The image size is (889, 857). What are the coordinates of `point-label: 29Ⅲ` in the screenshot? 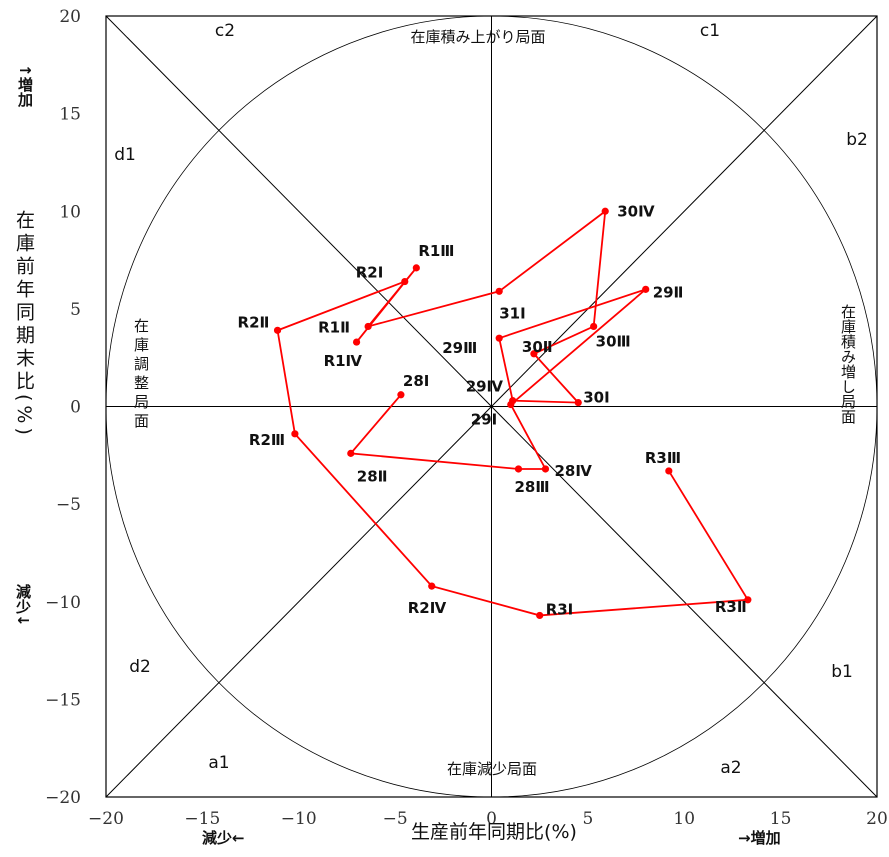 It's located at (459, 348).